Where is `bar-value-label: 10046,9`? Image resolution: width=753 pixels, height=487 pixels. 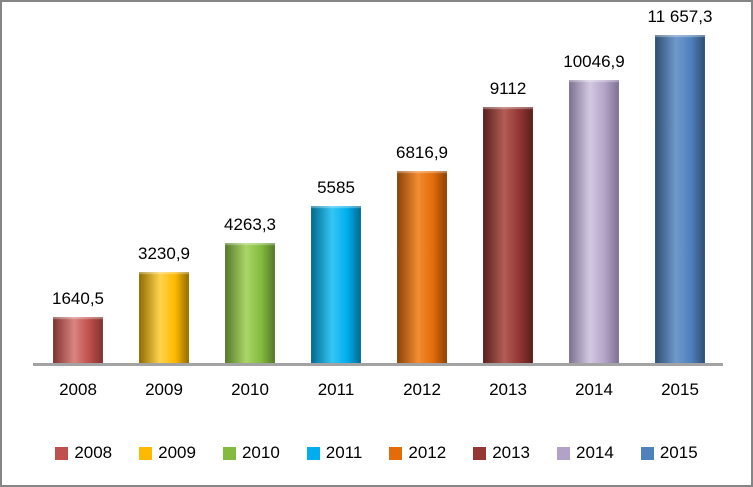
bar-value-label: 10046,9 is located at coordinates (594, 61).